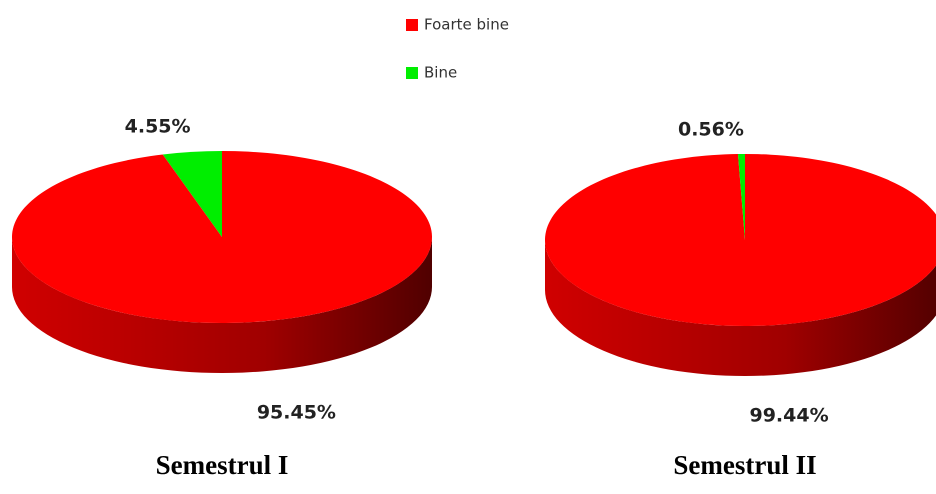 Image resolution: width=936 pixels, height=494 pixels. I want to click on chart-title: Semestrul II, so click(744, 465).